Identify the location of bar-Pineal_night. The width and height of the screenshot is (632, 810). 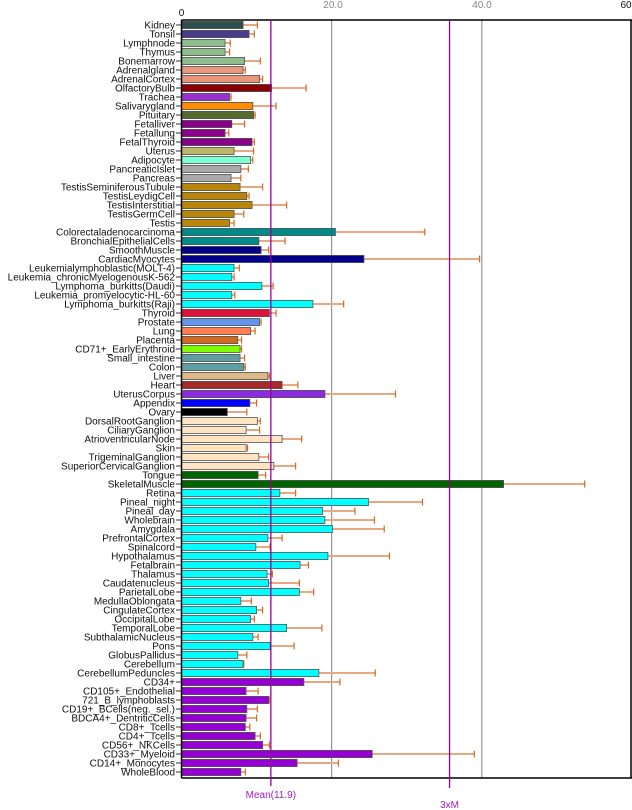
(275, 501).